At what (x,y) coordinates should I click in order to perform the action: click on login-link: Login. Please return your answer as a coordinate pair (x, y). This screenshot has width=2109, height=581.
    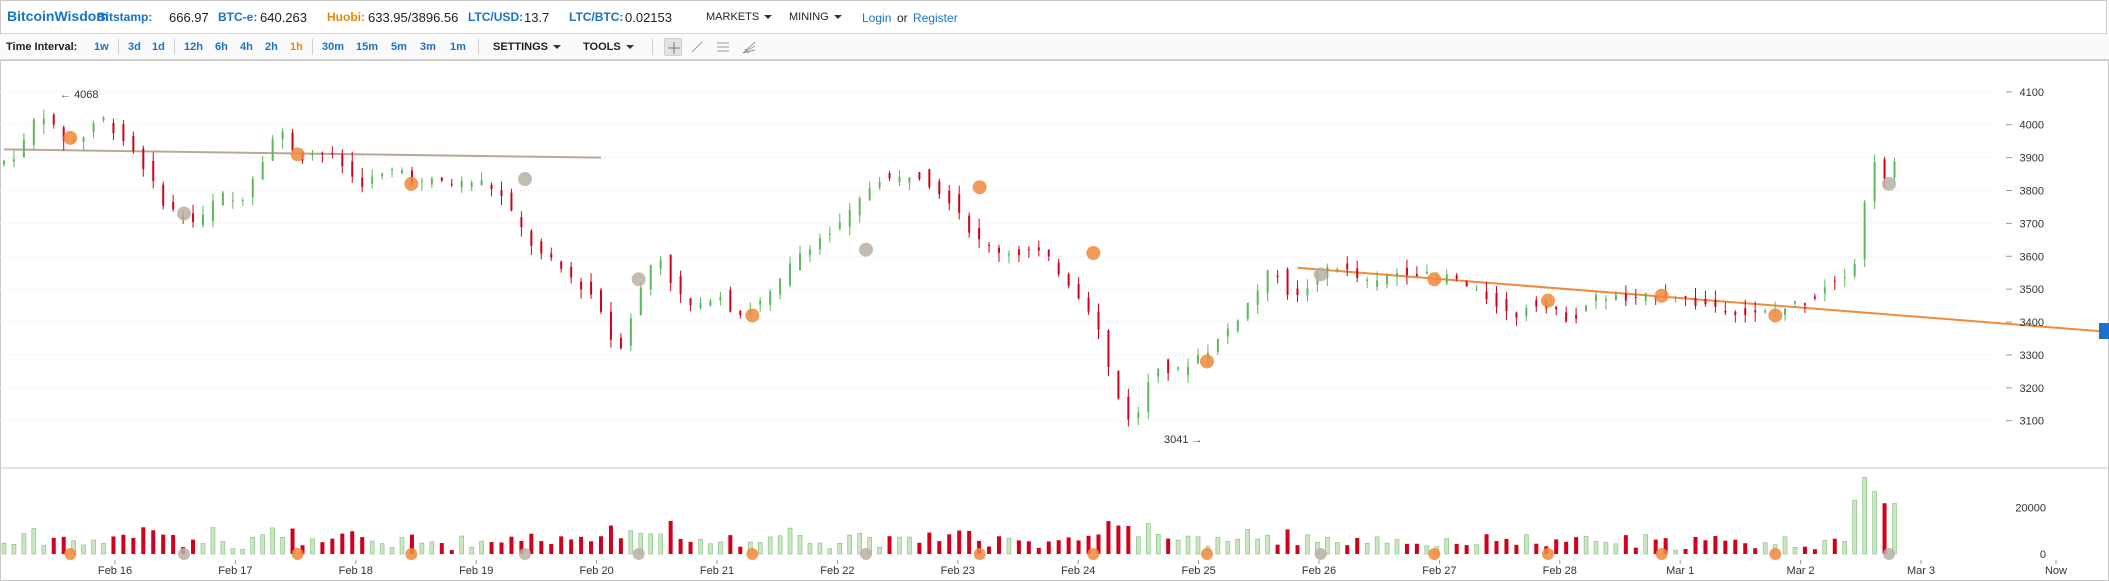
    Looking at the image, I should click on (877, 18).